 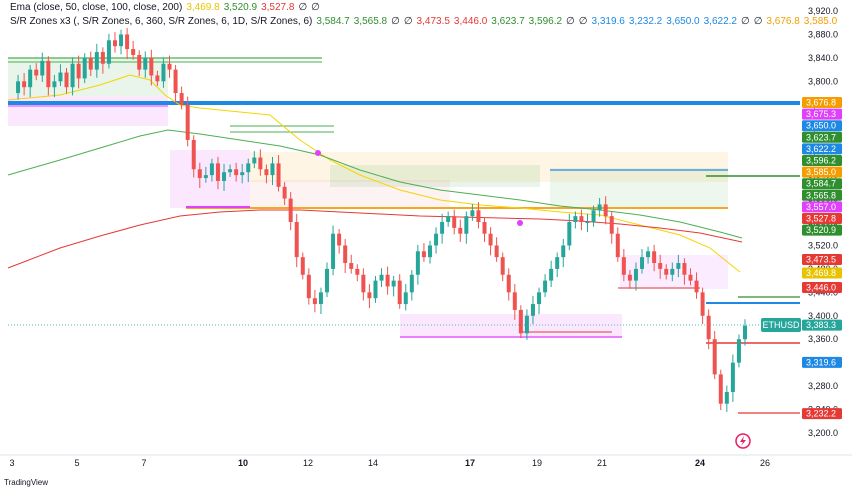 What do you see at coordinates (203, 7) in the screenshot?
I see `legend-value: 3,469.8` at bounding box center [203, 7].